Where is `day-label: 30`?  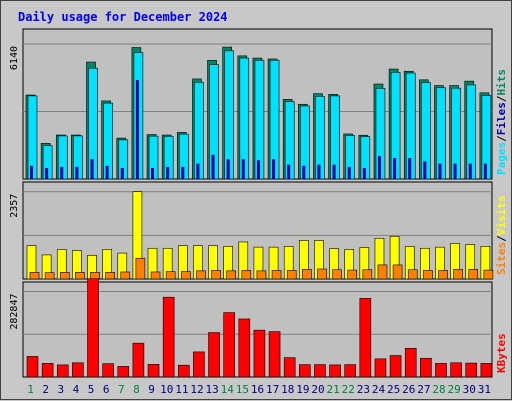
day-label: 30 is located at coordinates (469, 389).